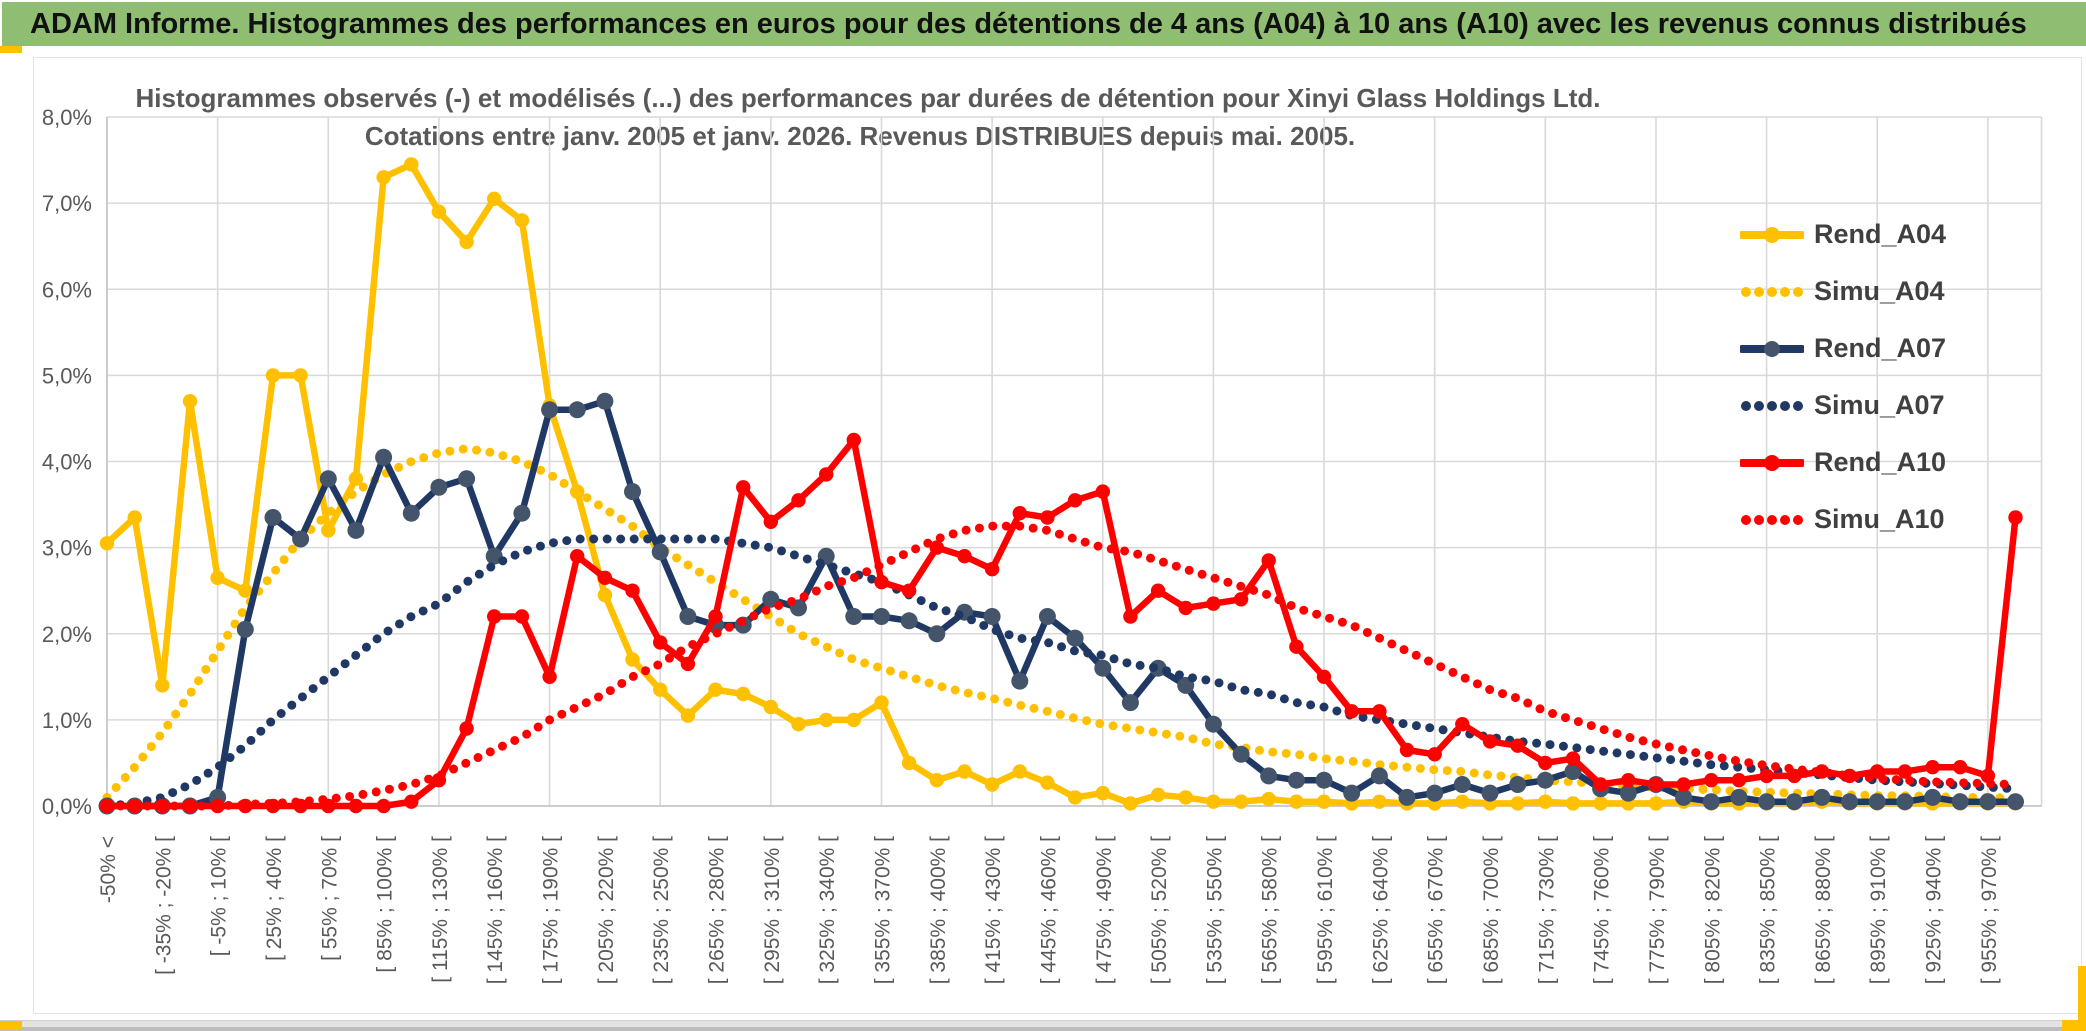 This screenshot has width=2086, height=1031. What do you see at coordinates (108, 869) in the screenshot?
I see `x-tick-label: -50% <` at bounding box center [108, 869].